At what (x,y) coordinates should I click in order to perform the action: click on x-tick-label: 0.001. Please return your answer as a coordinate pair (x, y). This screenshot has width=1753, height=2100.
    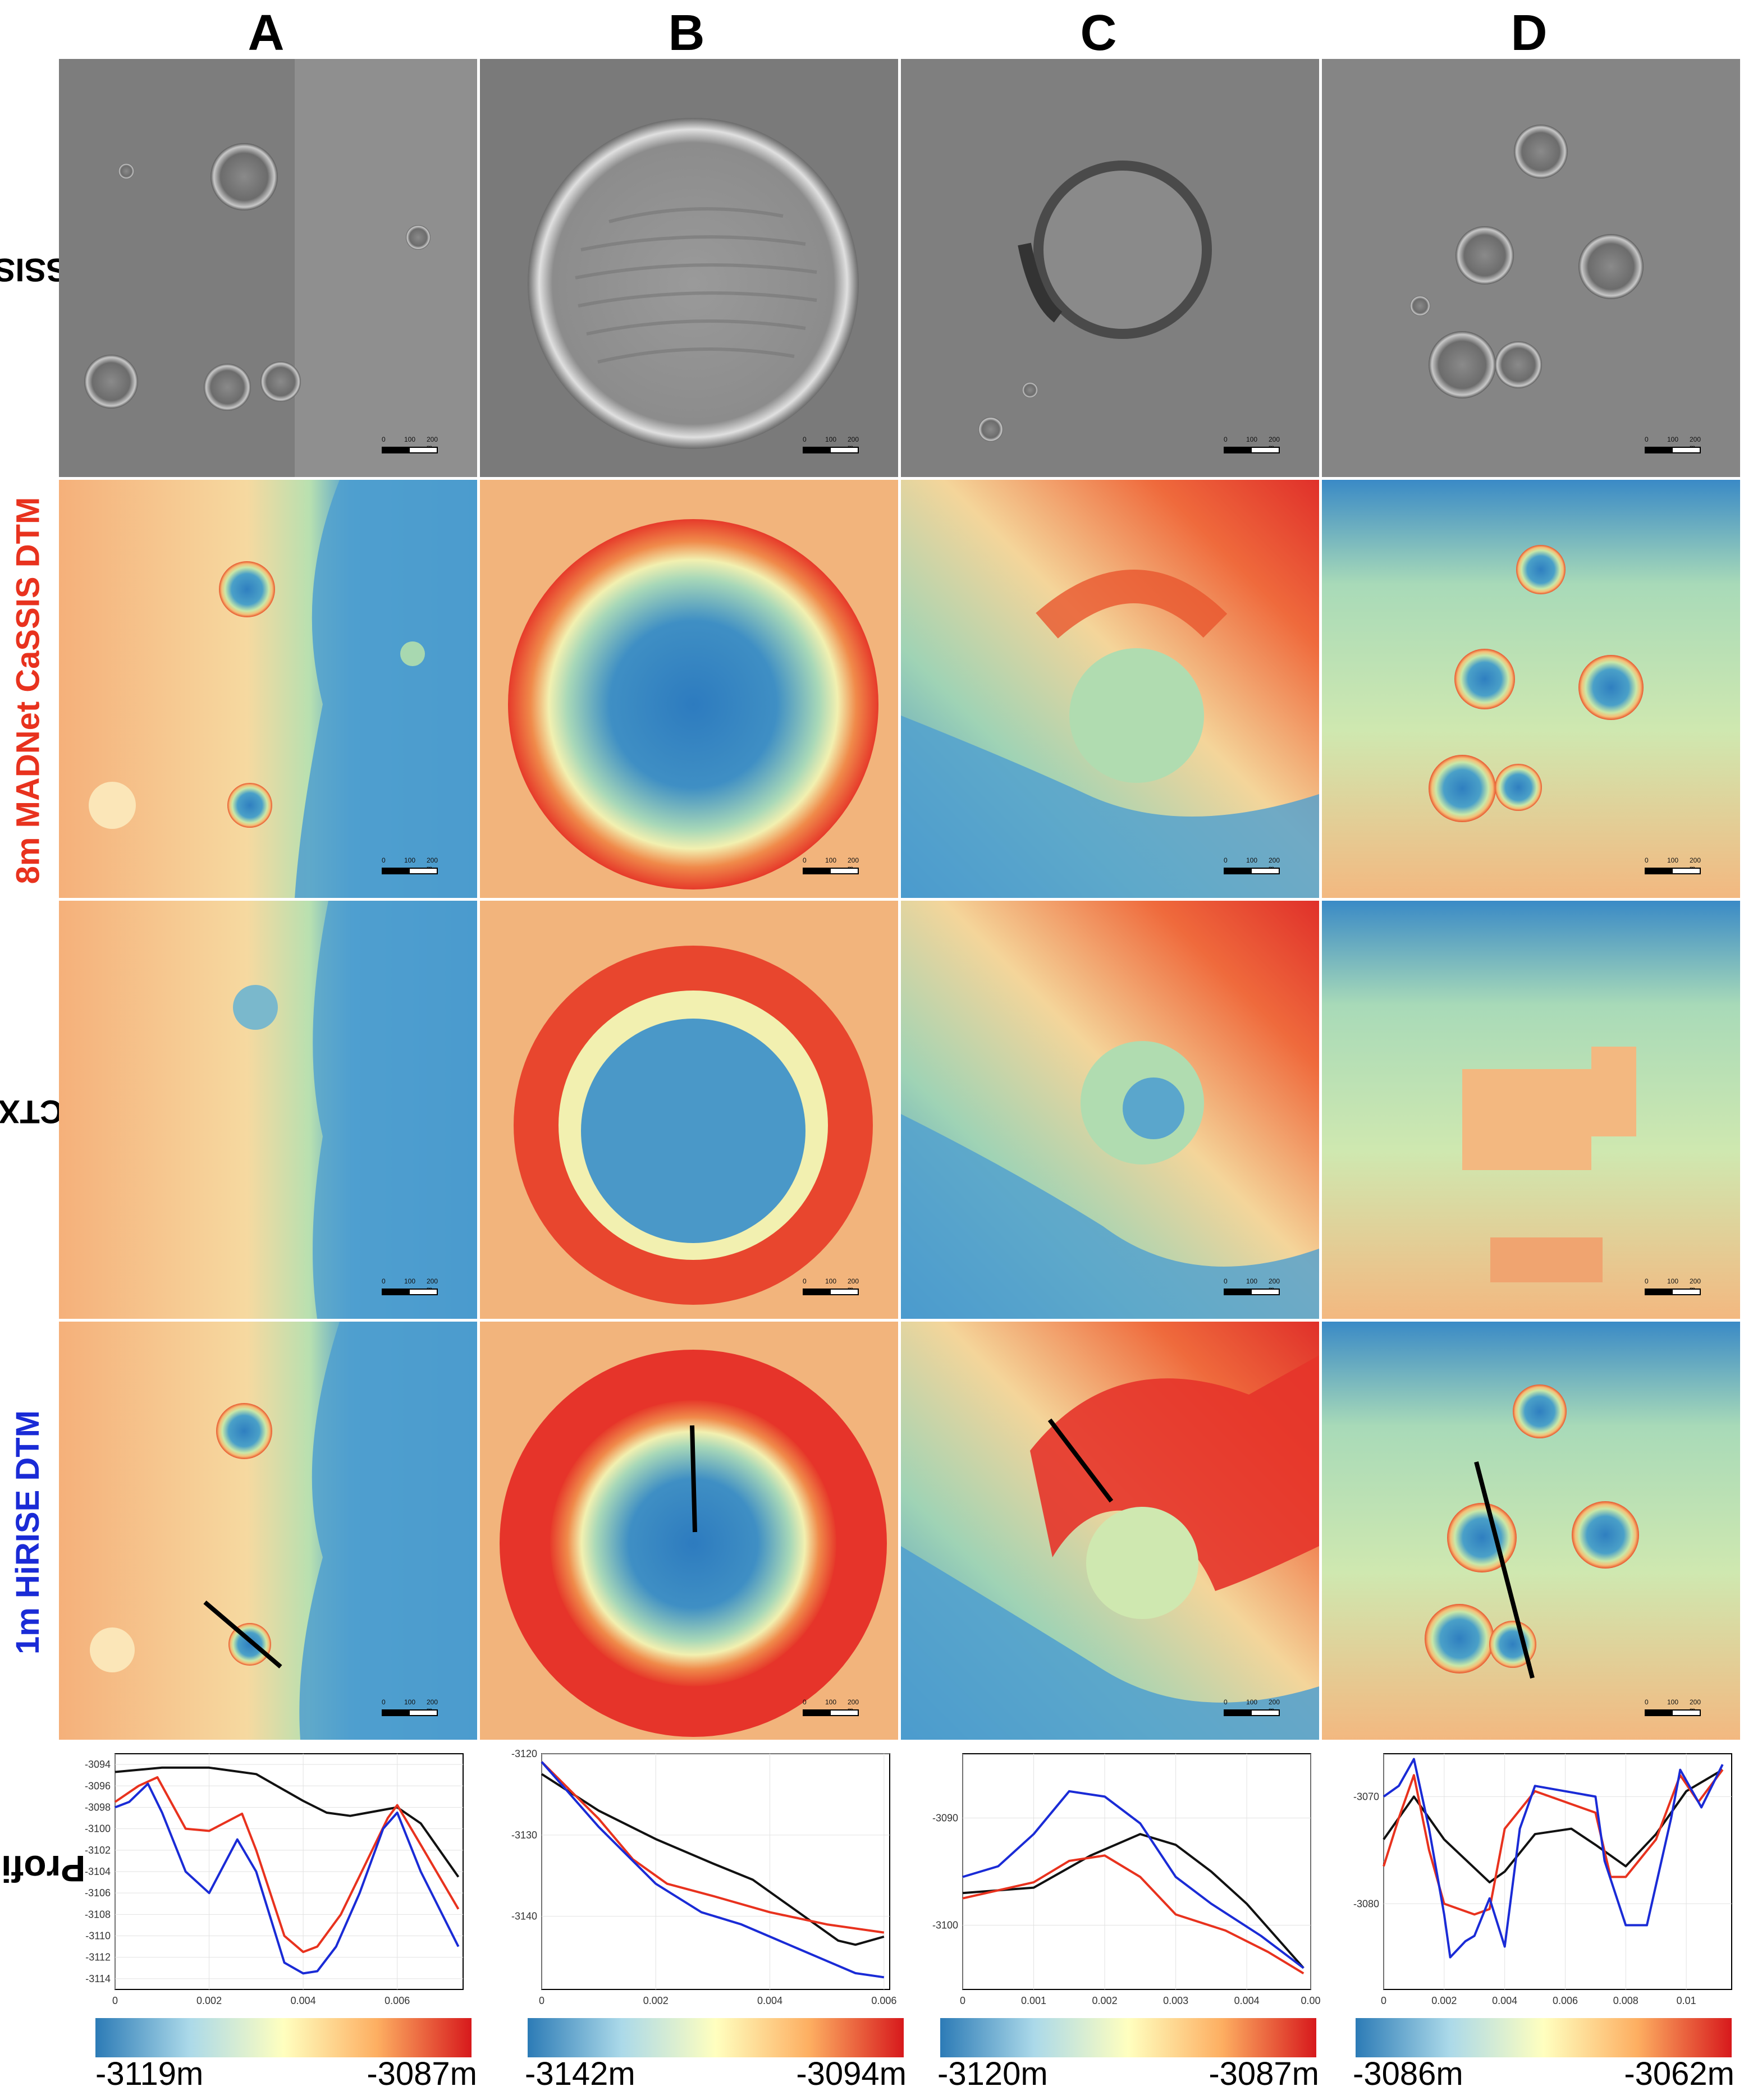
    Looking at the image, I should click on (1033, 2001).